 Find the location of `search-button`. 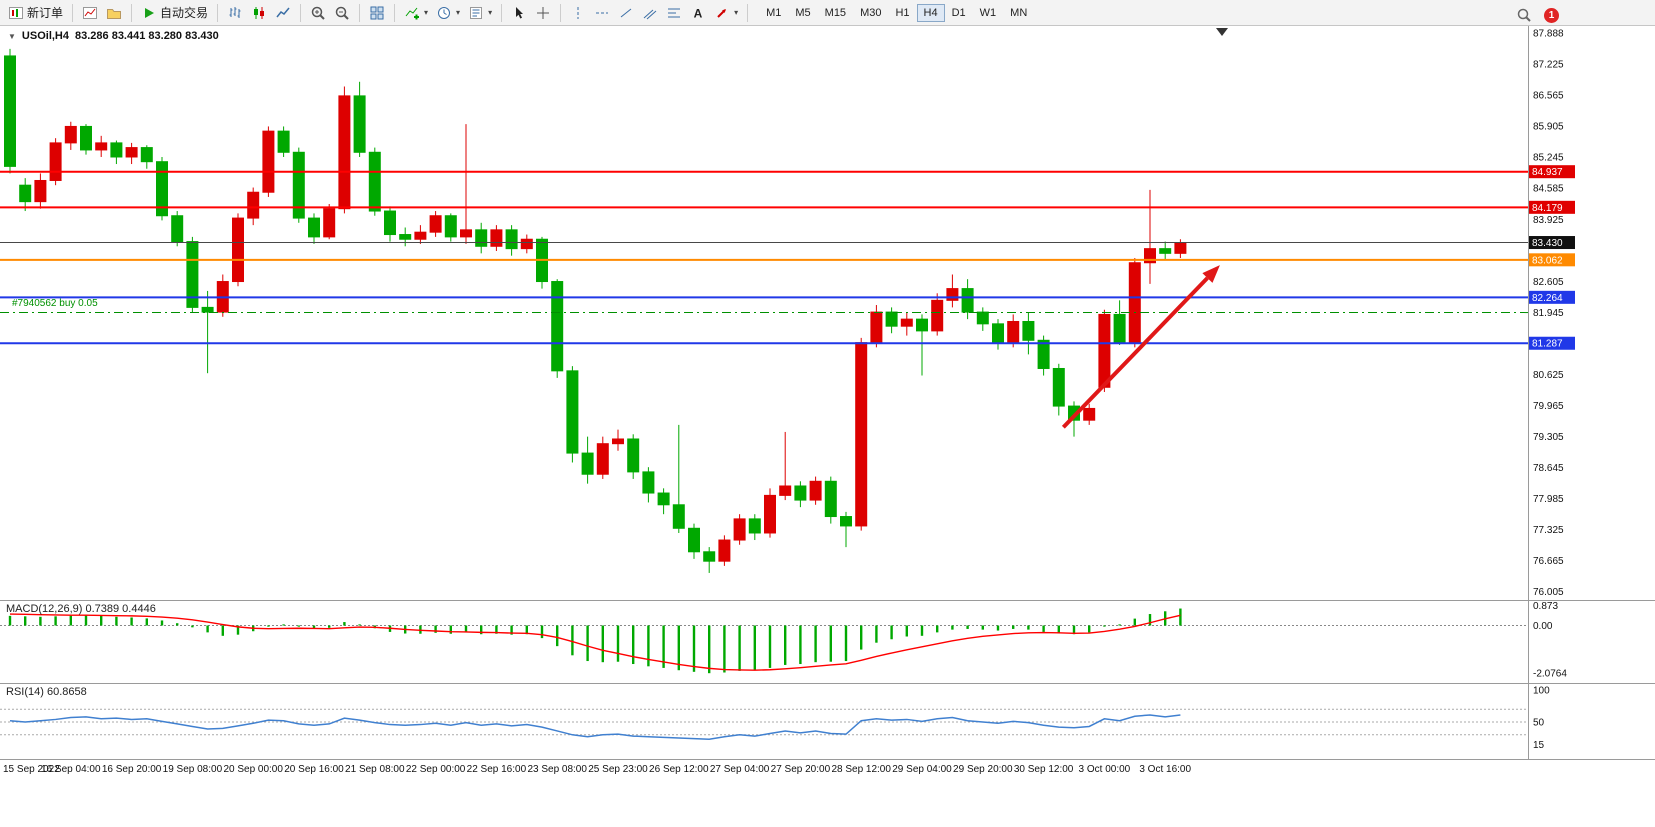

search-button is located at coordinates (1524, 15).